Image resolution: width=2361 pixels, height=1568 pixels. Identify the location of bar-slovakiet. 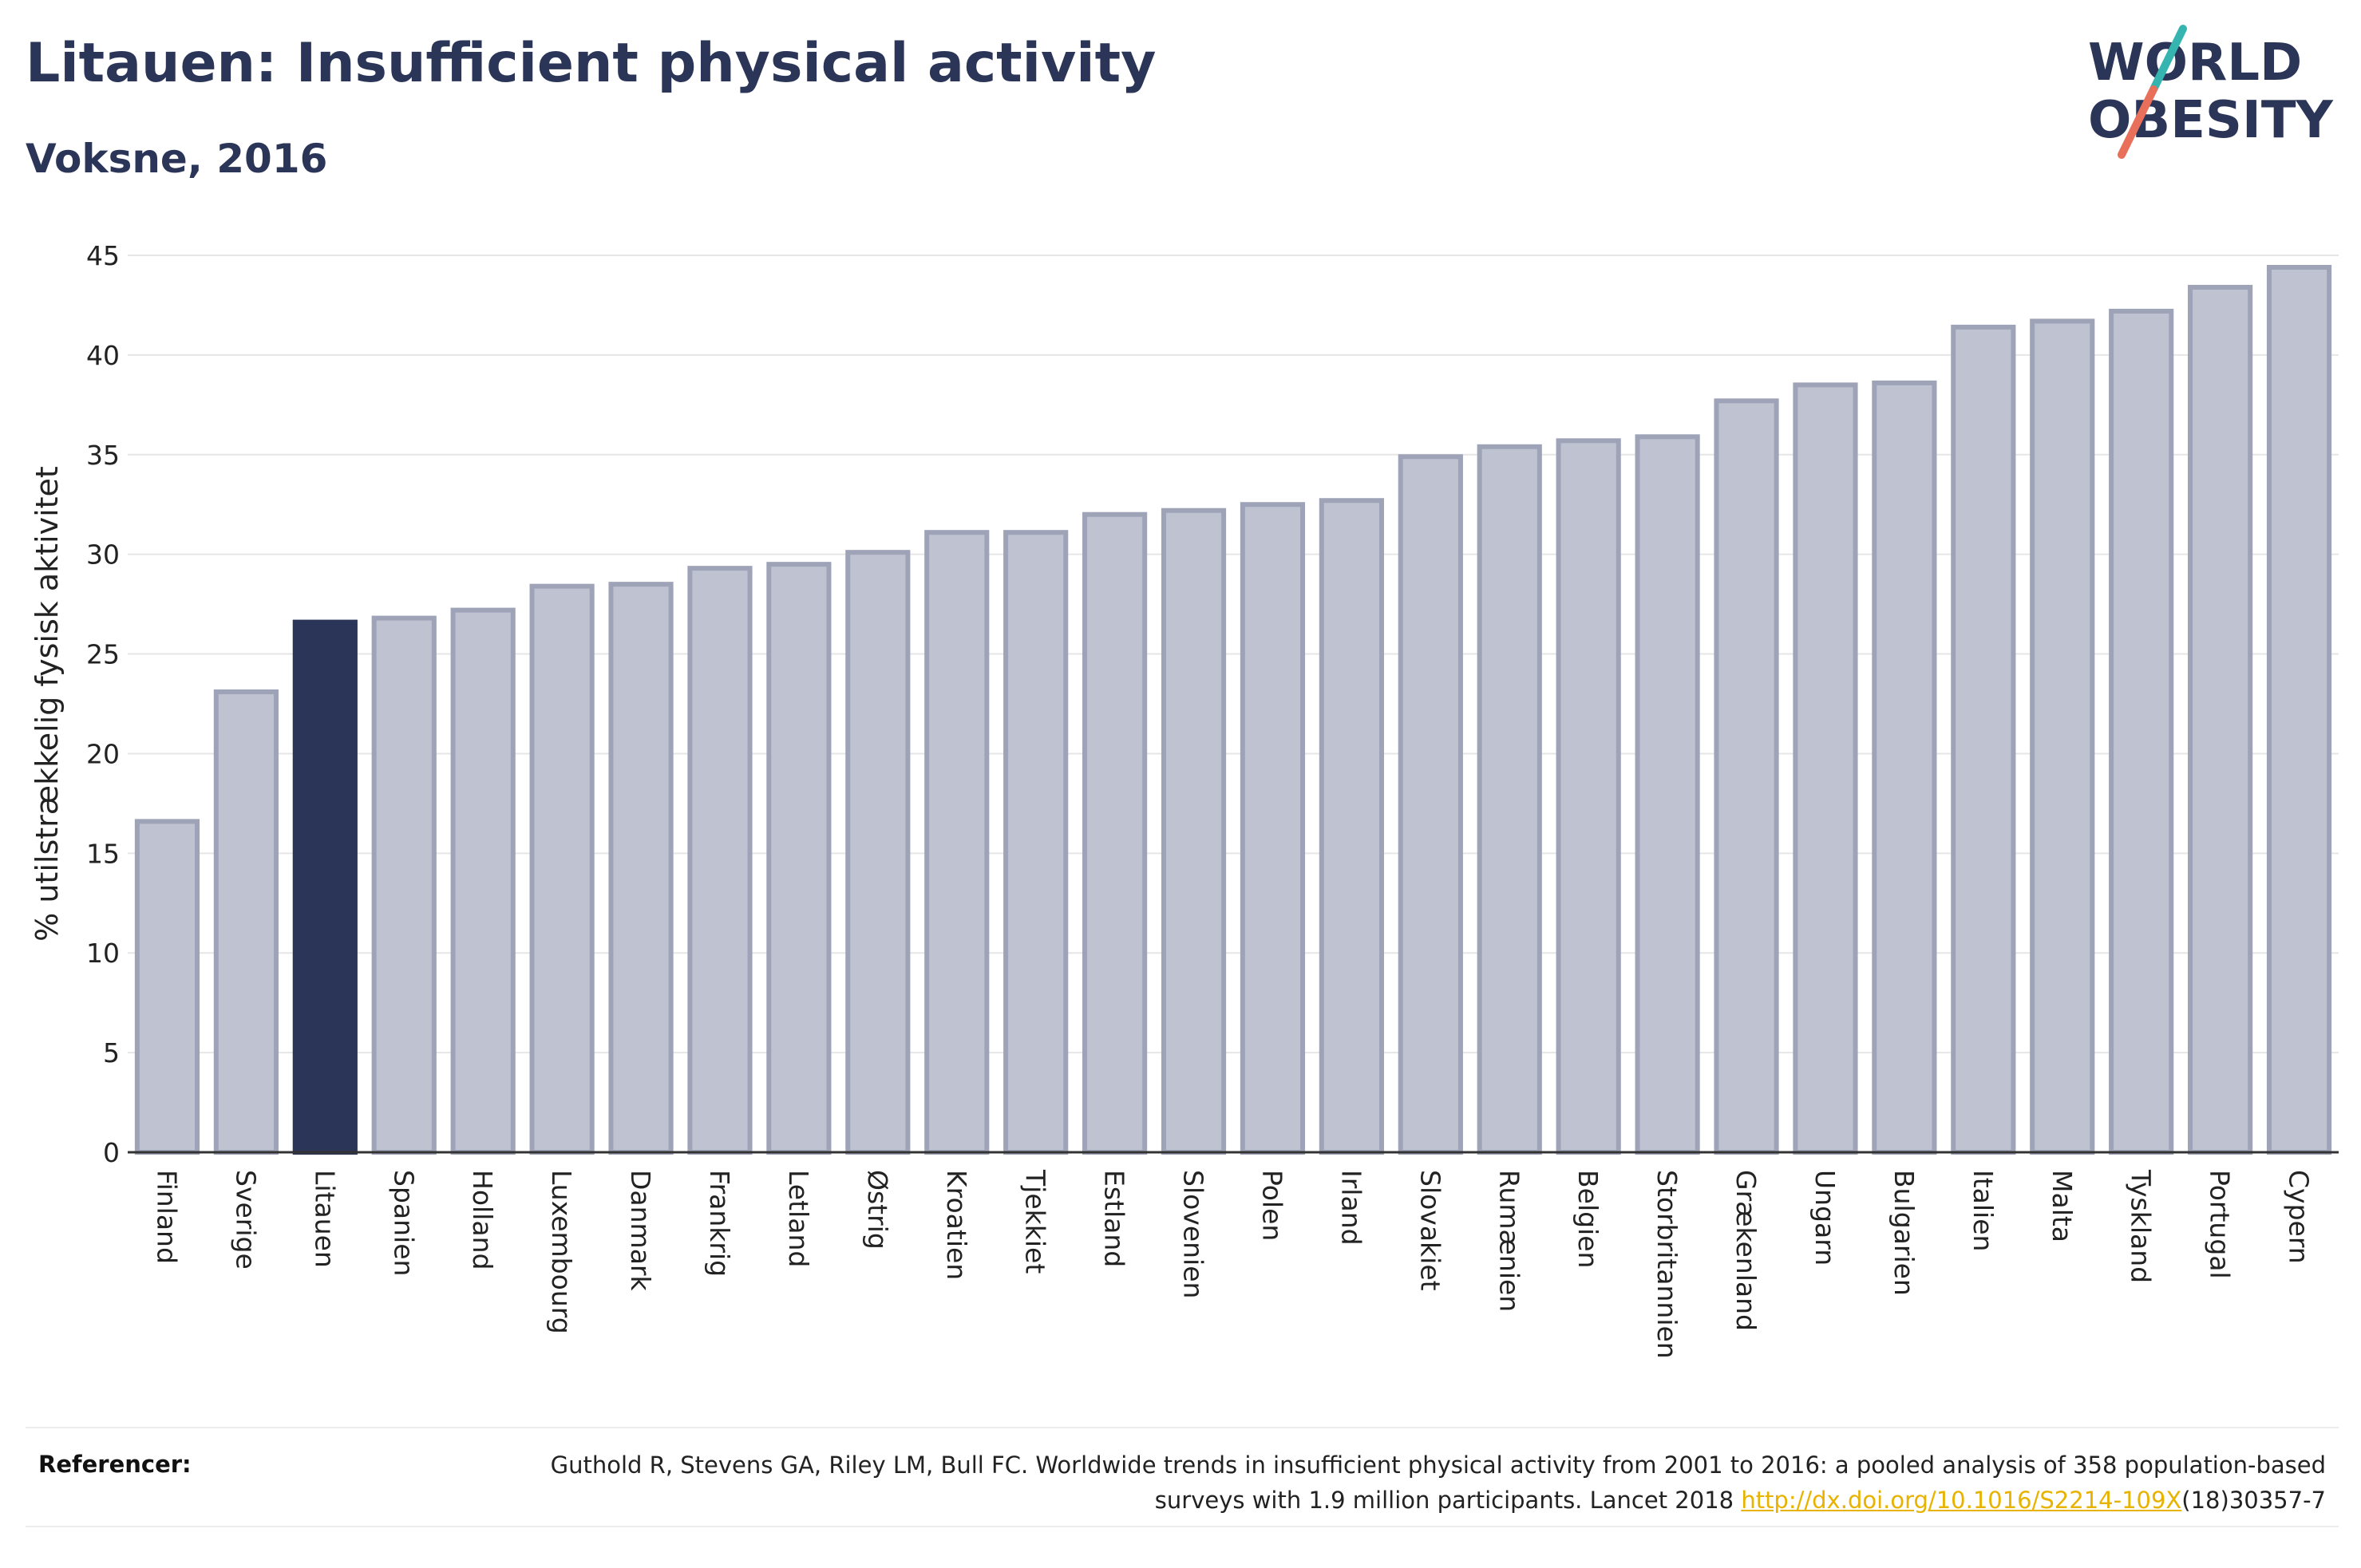
(1430, 804).